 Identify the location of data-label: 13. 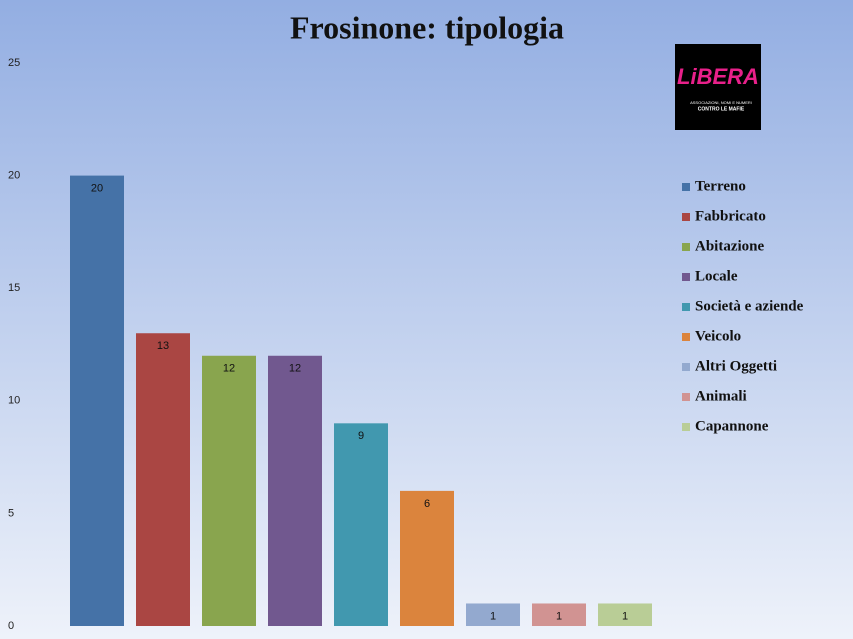
(163, 346).